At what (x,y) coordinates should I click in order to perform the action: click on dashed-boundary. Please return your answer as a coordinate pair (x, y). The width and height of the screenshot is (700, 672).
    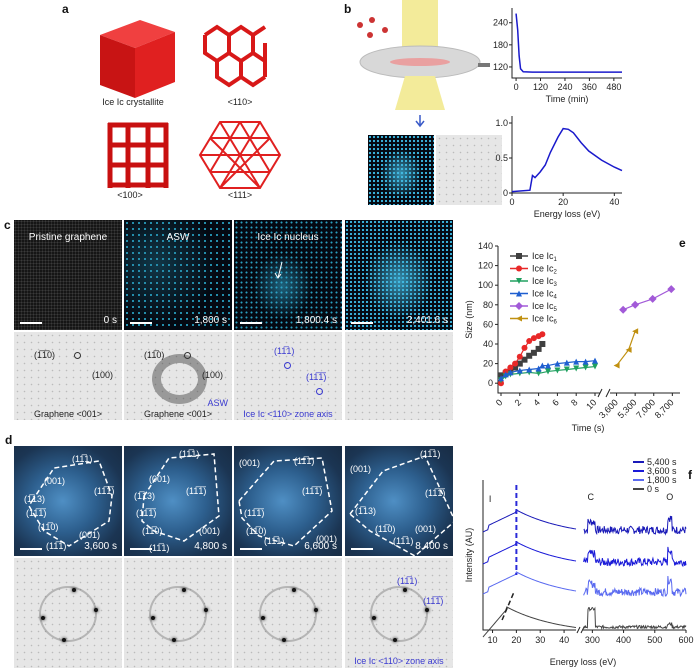
    Looking at the image, I should click on (70, 503).